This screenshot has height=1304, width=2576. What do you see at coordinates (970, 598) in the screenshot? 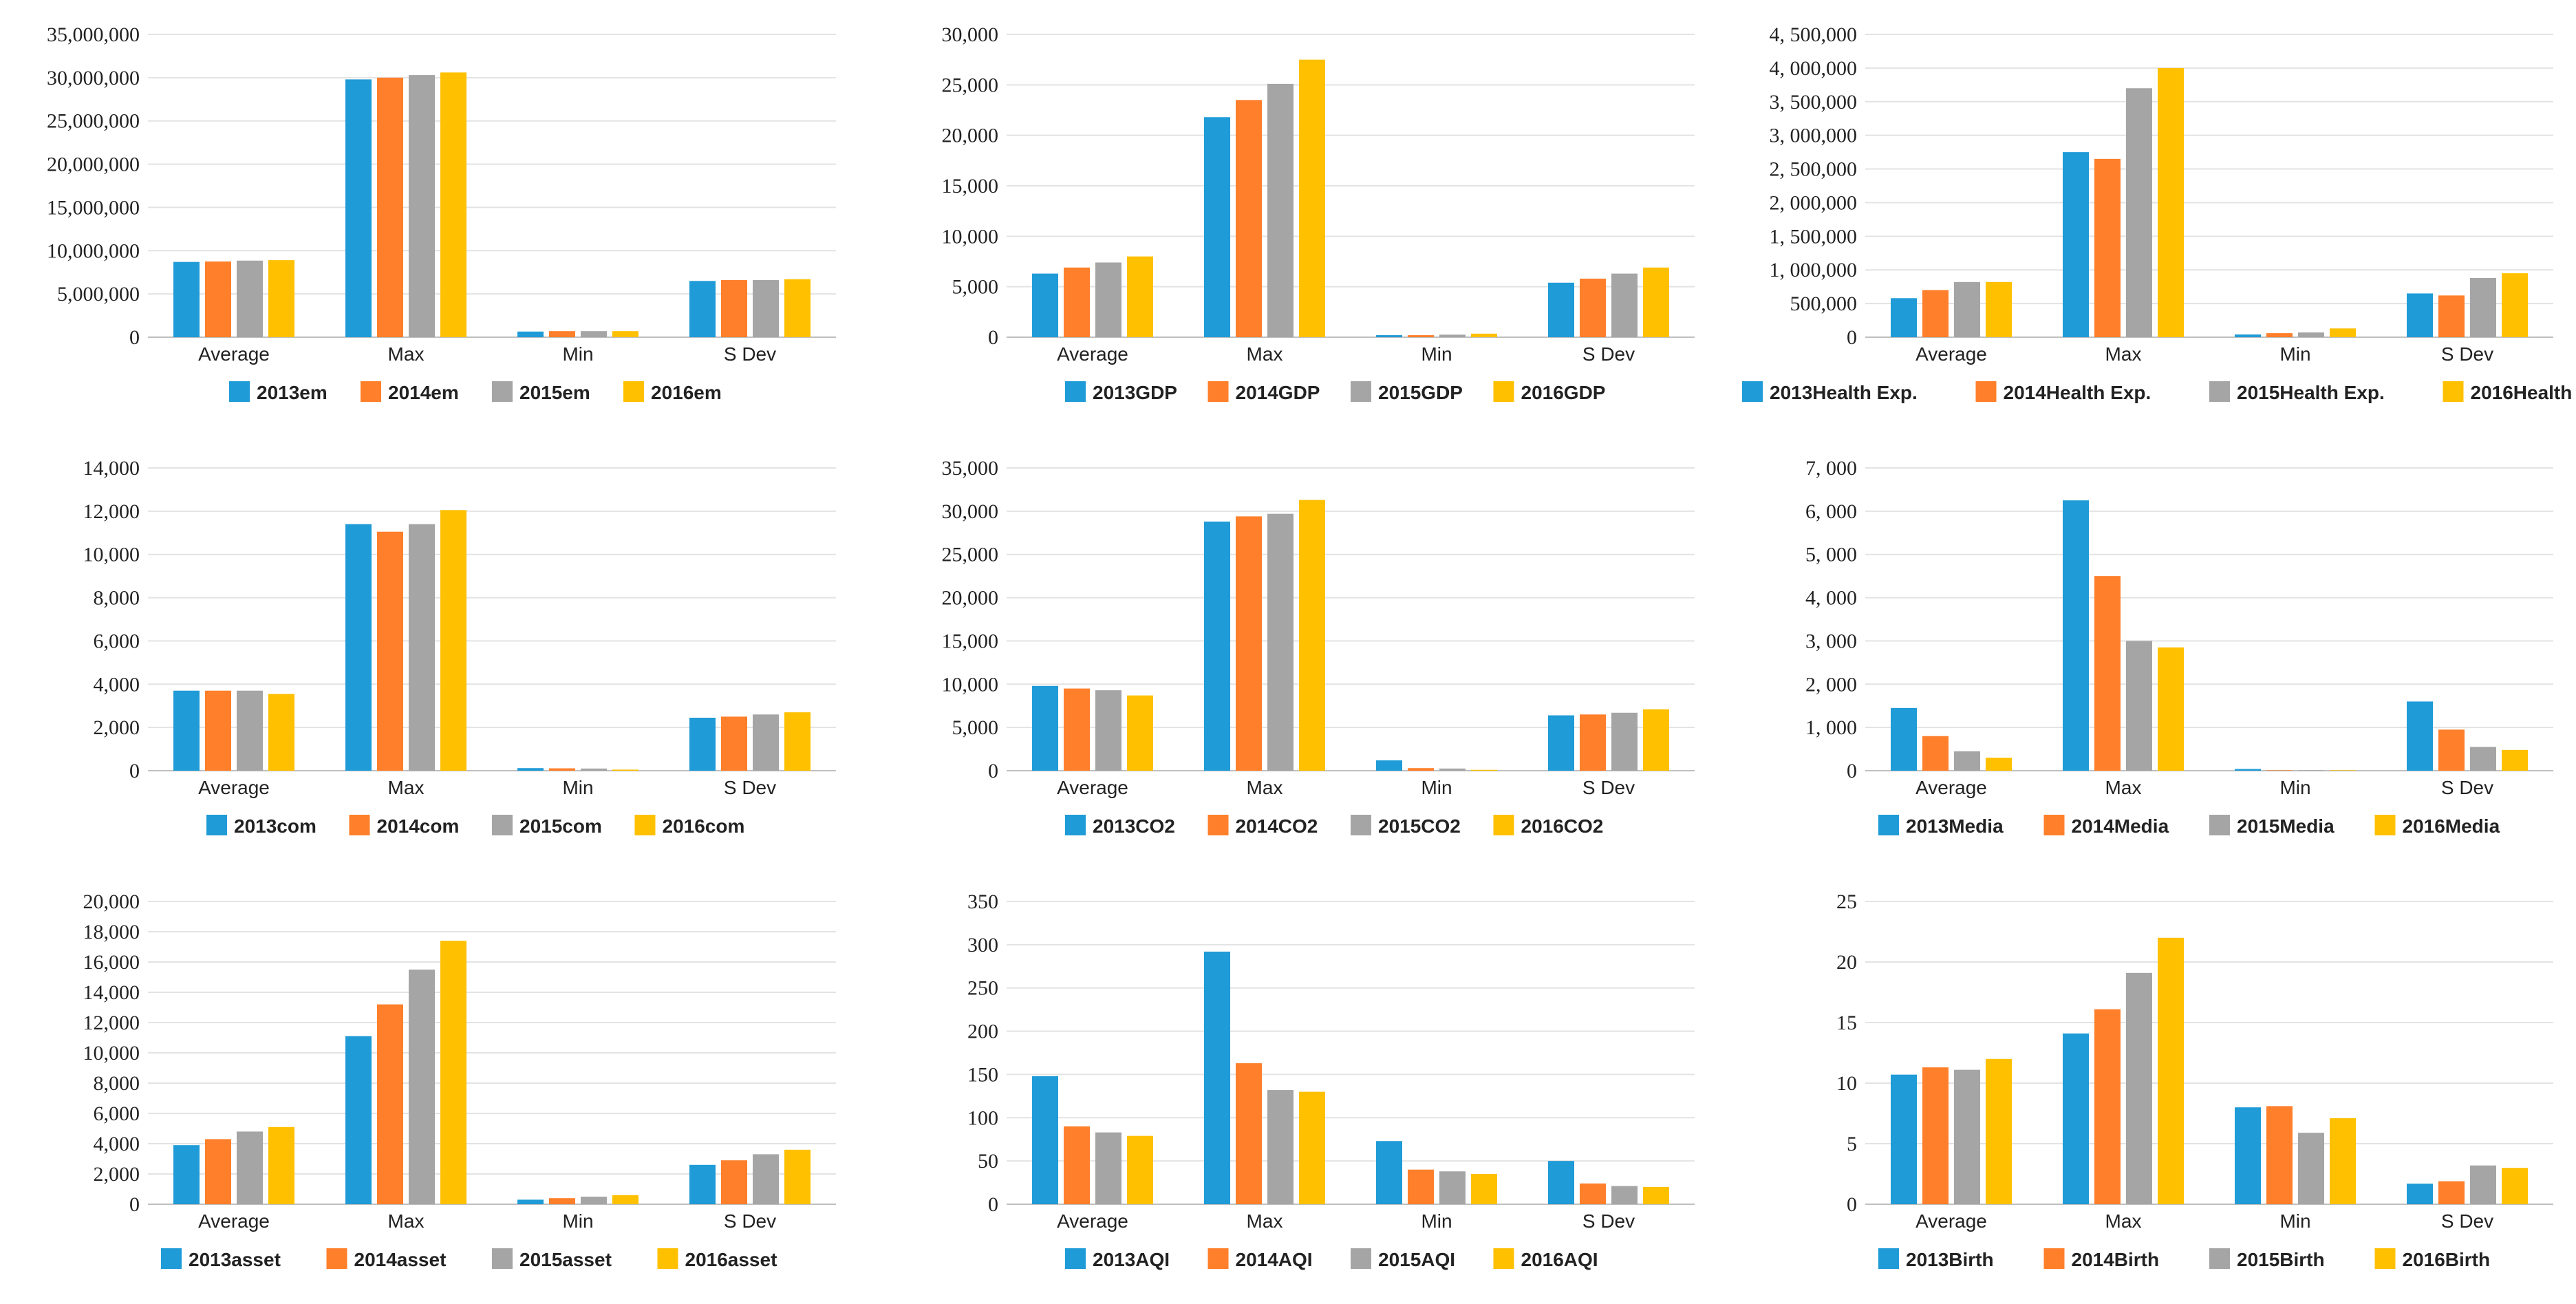
I see `y-tick-label: 20,000` at bounding box center [970, 598].